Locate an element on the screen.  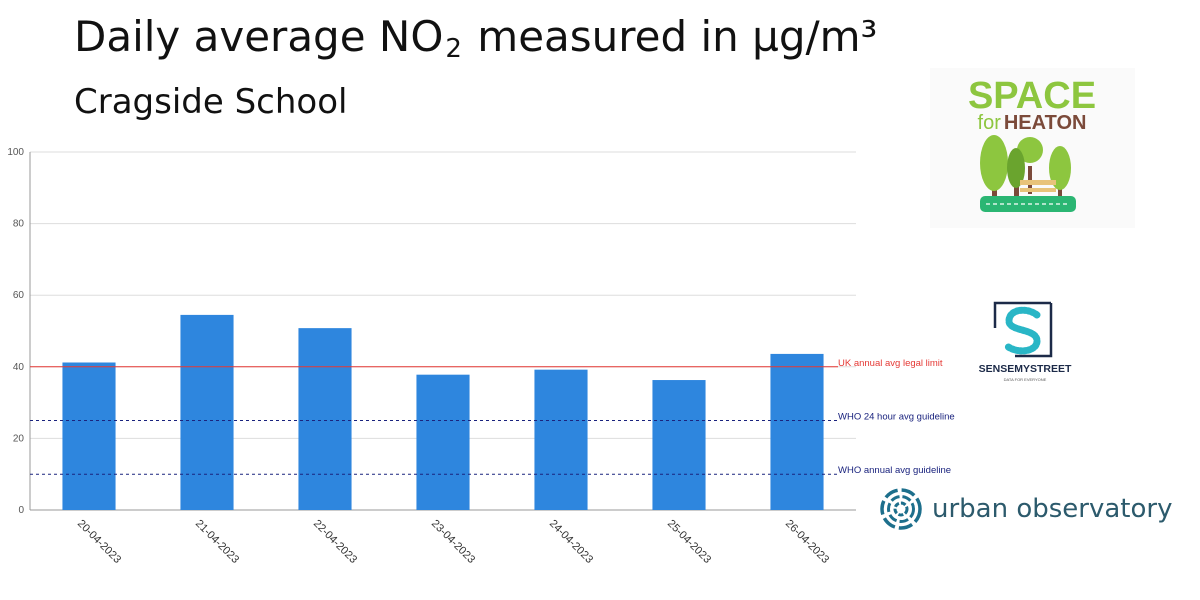
sms-logo-tagline: DATA FOR EVERYONE is located at coordinates (1025, 379).